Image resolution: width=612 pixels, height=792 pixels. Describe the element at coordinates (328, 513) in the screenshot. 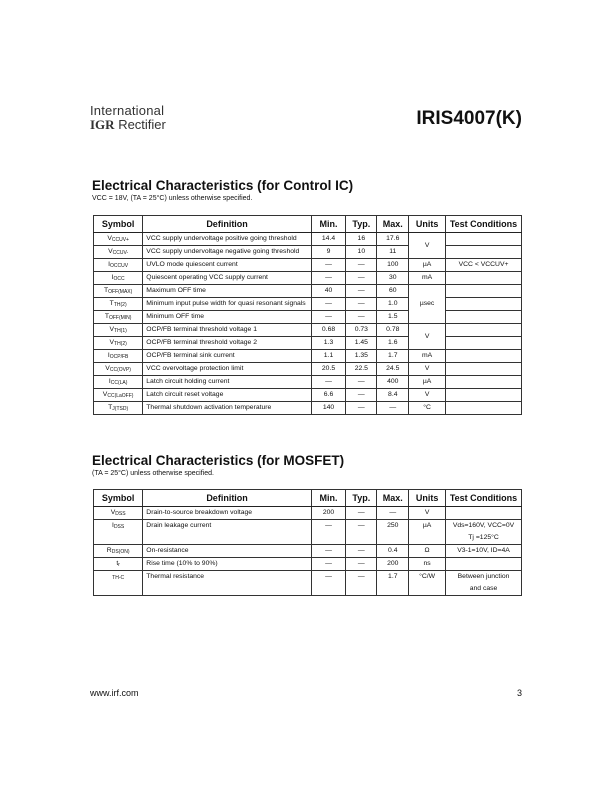

I see `min-cell: 200` at that location.